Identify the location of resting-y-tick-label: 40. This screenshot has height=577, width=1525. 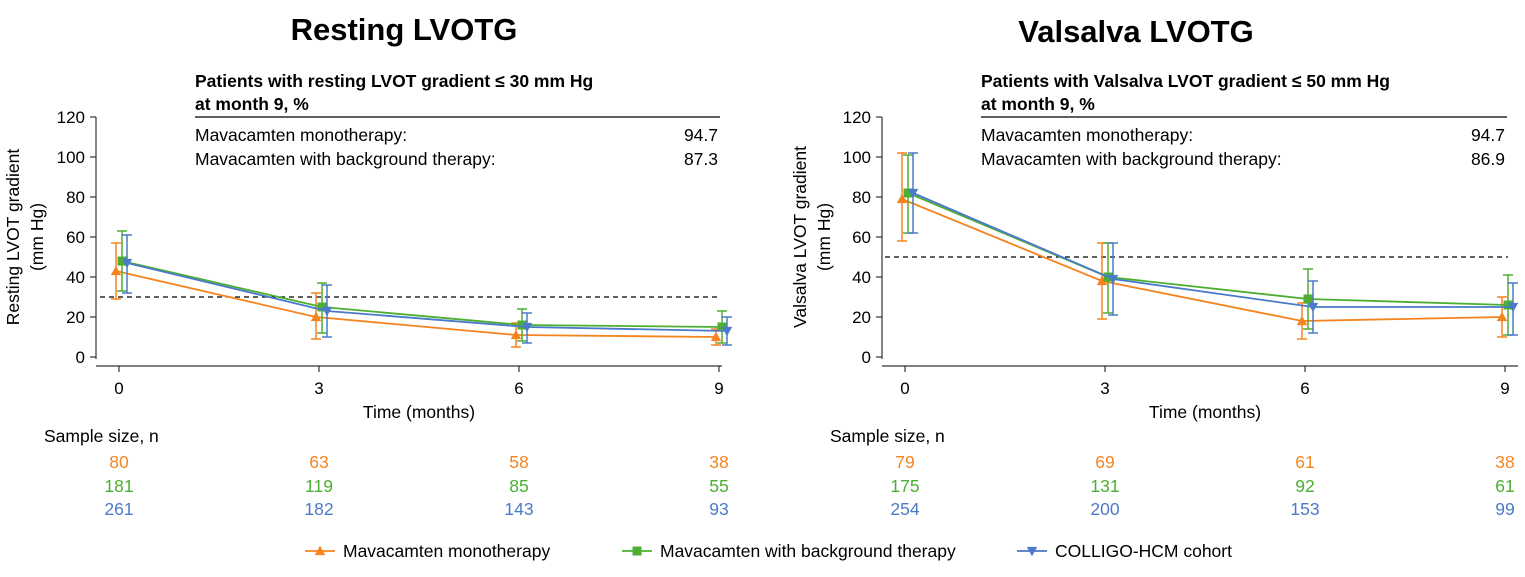
(75, 277).